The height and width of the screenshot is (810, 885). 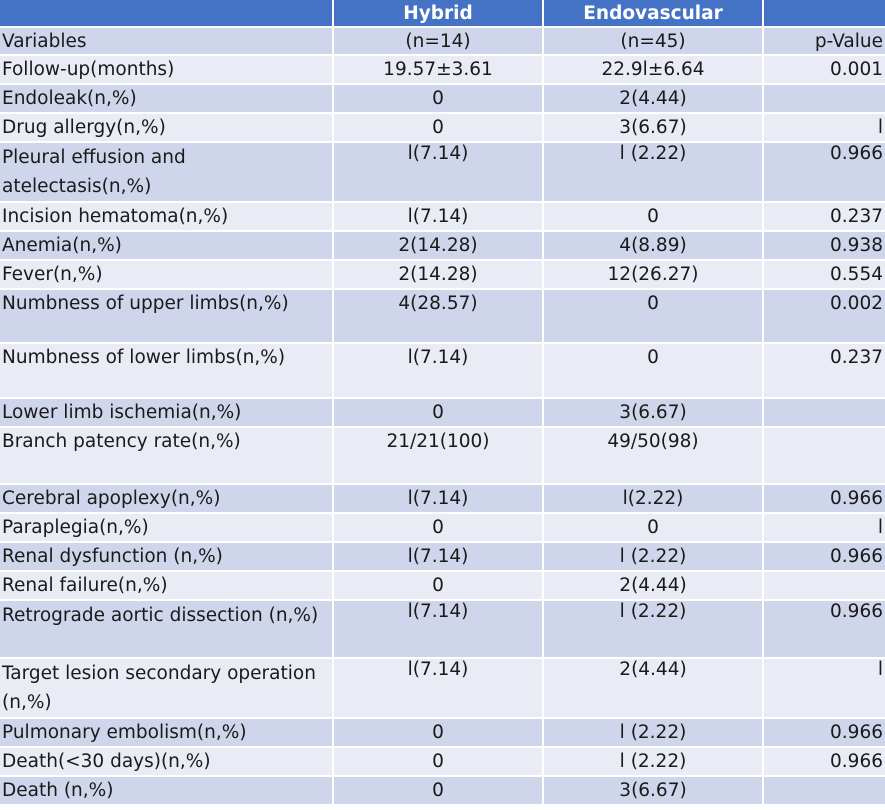 I want to click on endovascular-cell: 49/50(98), so click(x=653, y=456).